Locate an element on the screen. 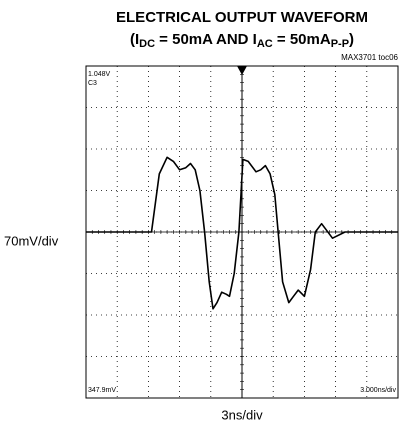  chart-subtitle: (IDC = 50mA AND IAC = 50mAP-P) is located at coordinates (242, 40).